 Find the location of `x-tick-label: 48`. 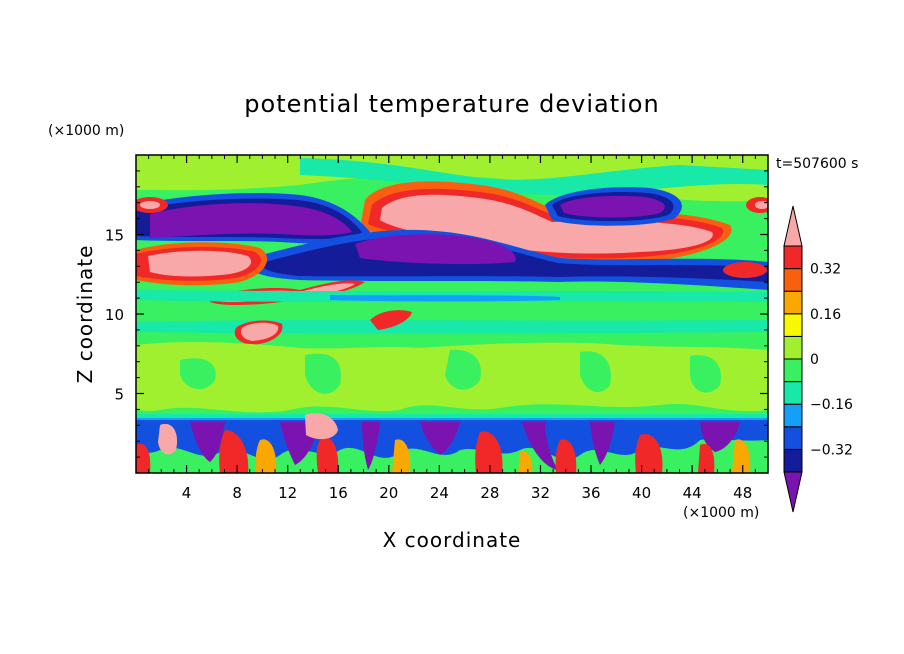

x-tick-label: 48 is located at coordinates (742, 493).